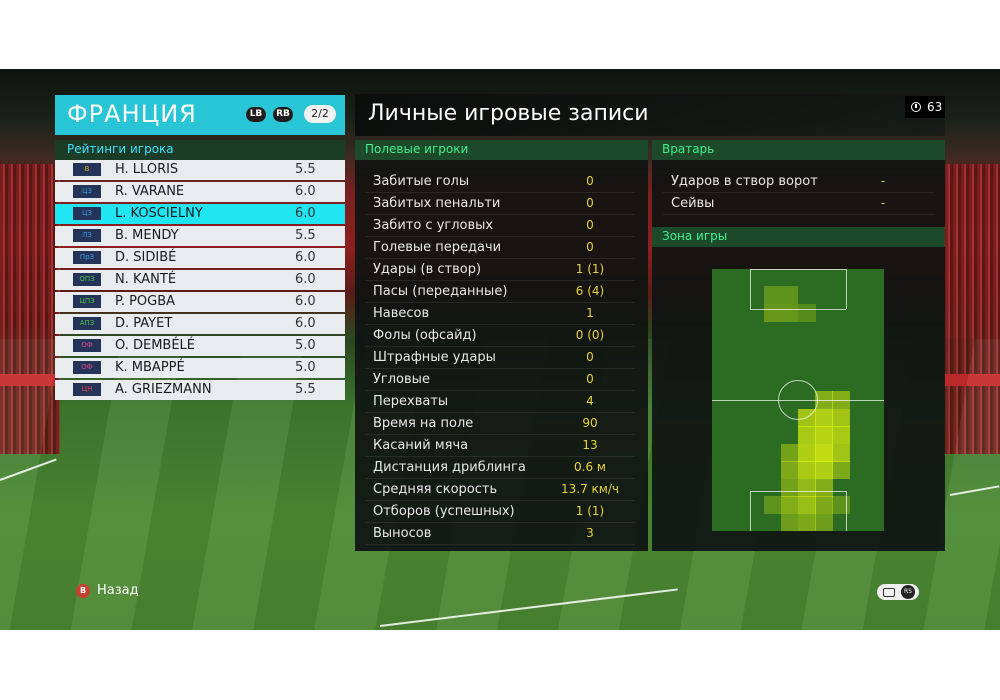 The height and width of the screenshot is (700, 1000). I want to click on rb-button: RB, so click(283, 114).